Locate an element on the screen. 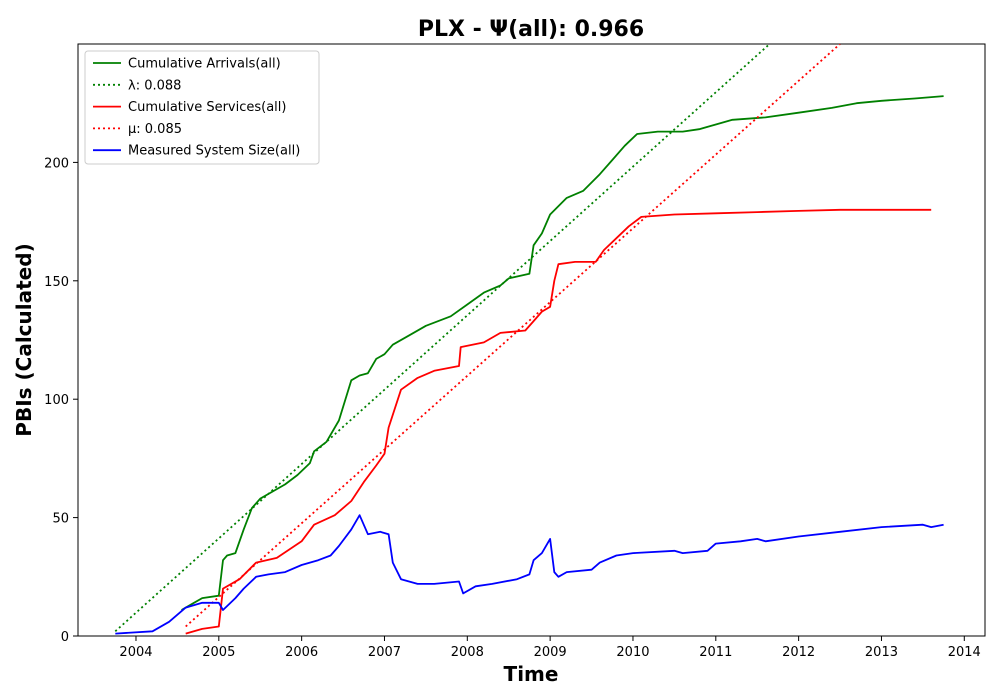 This screenshot has height=700, width=1000. chart-title: PLX - Ψ(all): 0.966 is located at coordinates (531, 29).